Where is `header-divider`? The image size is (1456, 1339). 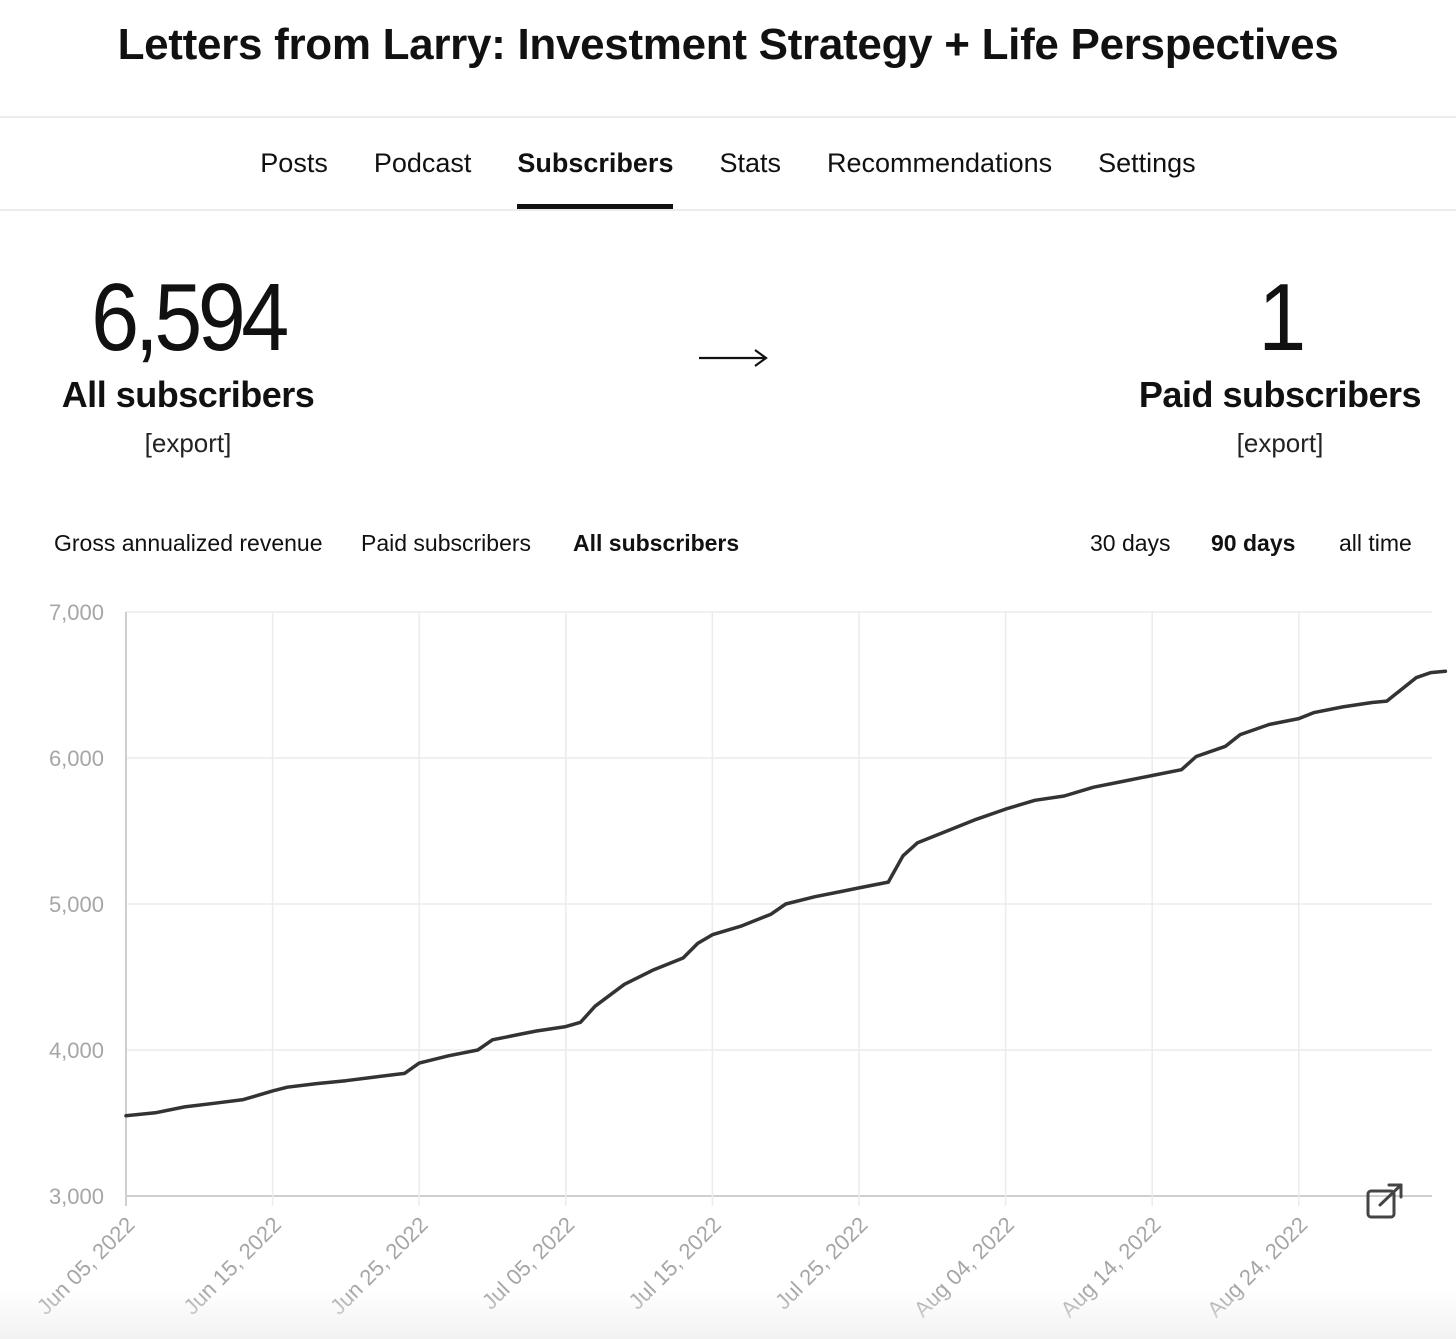
header-divider is located at coordinates (728, 117).